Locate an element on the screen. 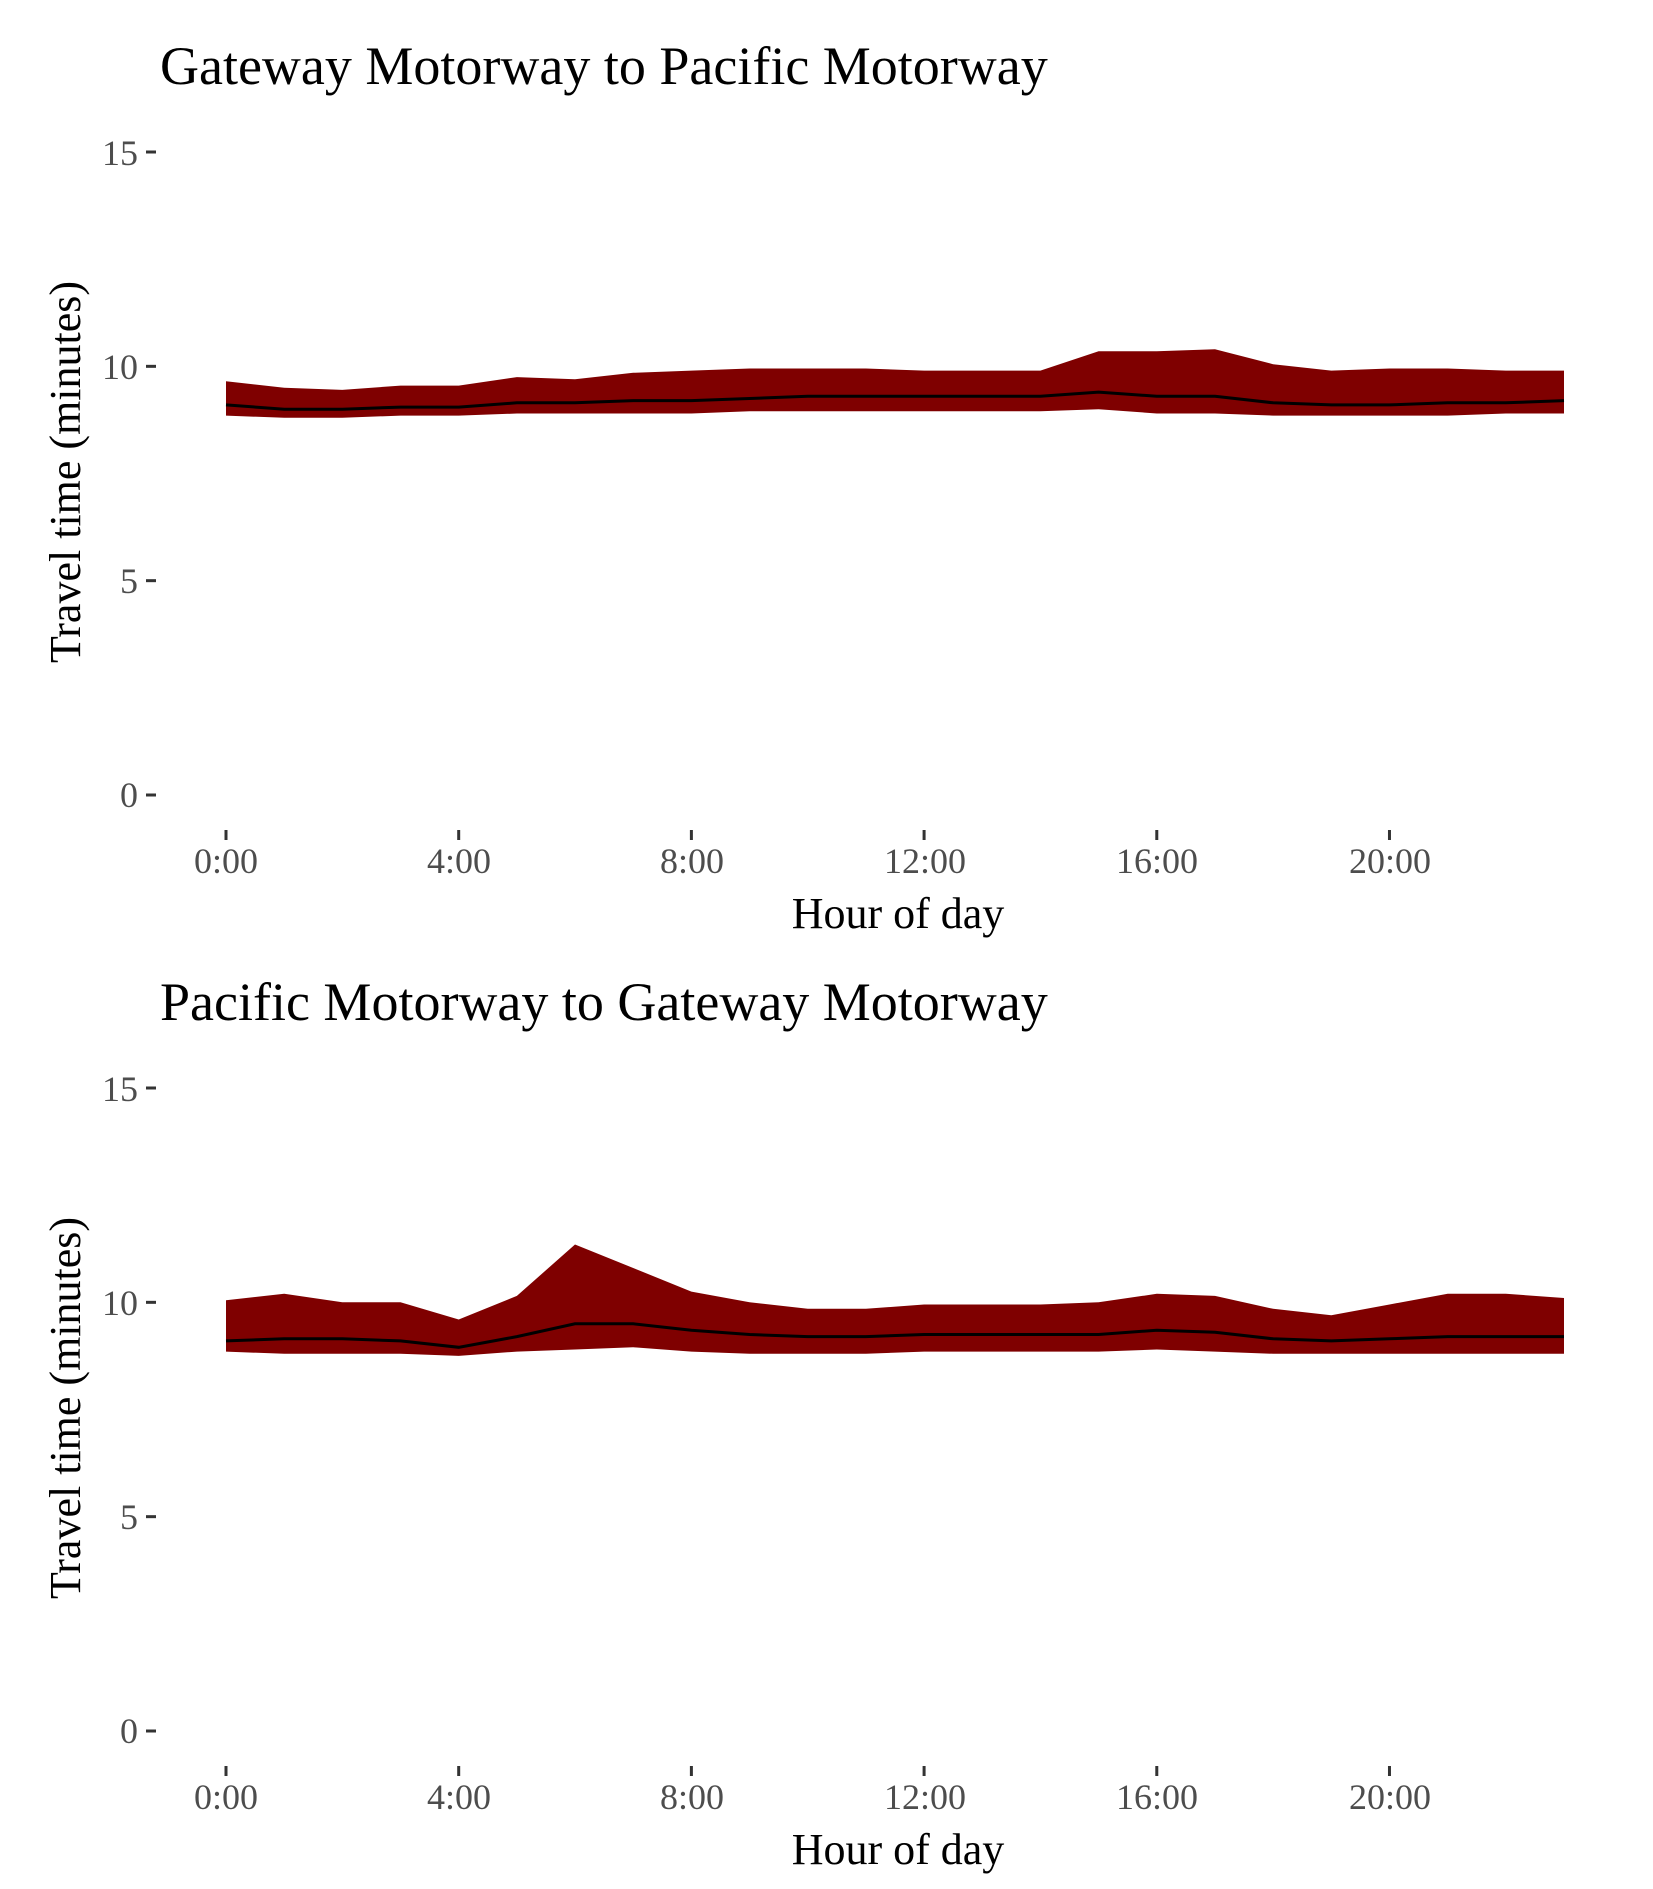 Image resolution: width=1653 pixels, height=1889 pixels. chart-title: Pacific Motorway to Gateway Motorway is located at coordinates (604, 1002).